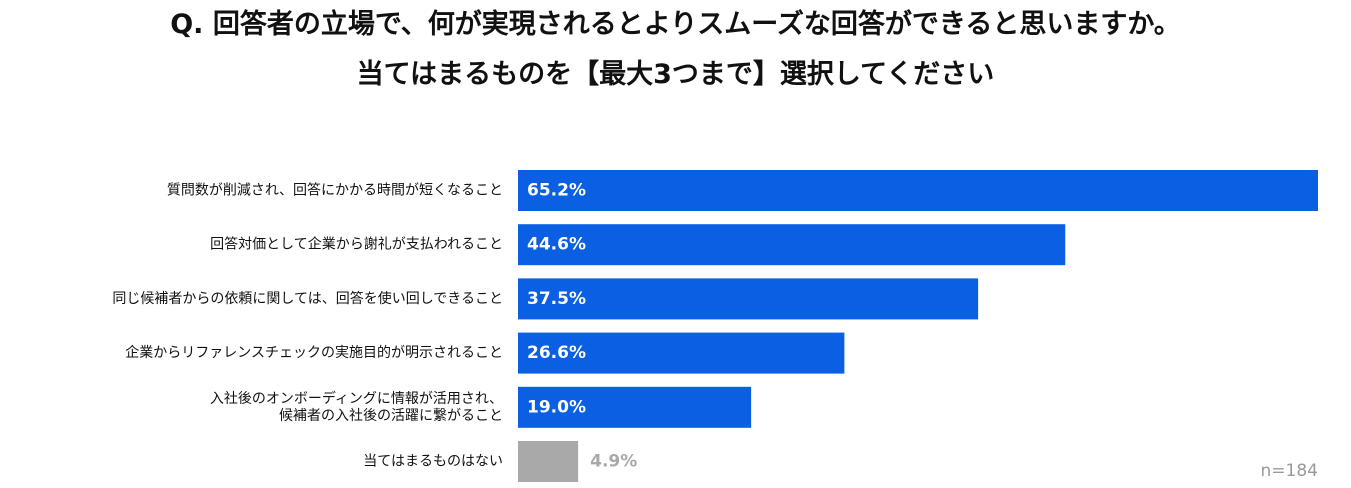 This screenshot has width=1351, height=488. I want to click on sample-size-note: n=184, so click(1289, 471).